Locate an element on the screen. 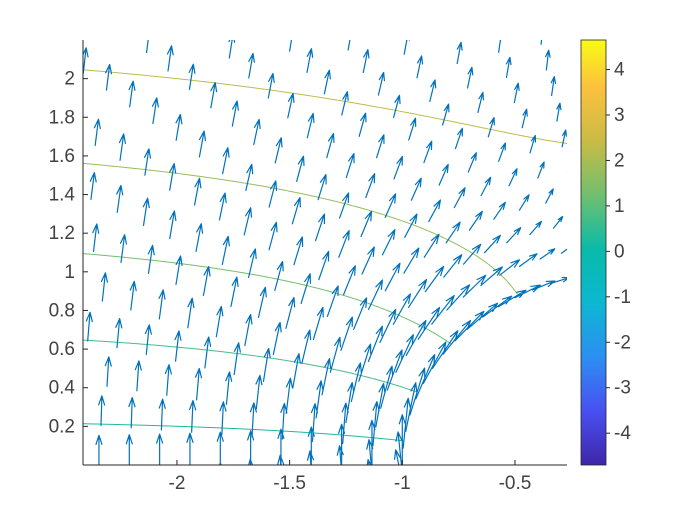 The width and height of the screenshot is (700, 525). x-tick-label: -0.5 is located at coordinates (515, 483).